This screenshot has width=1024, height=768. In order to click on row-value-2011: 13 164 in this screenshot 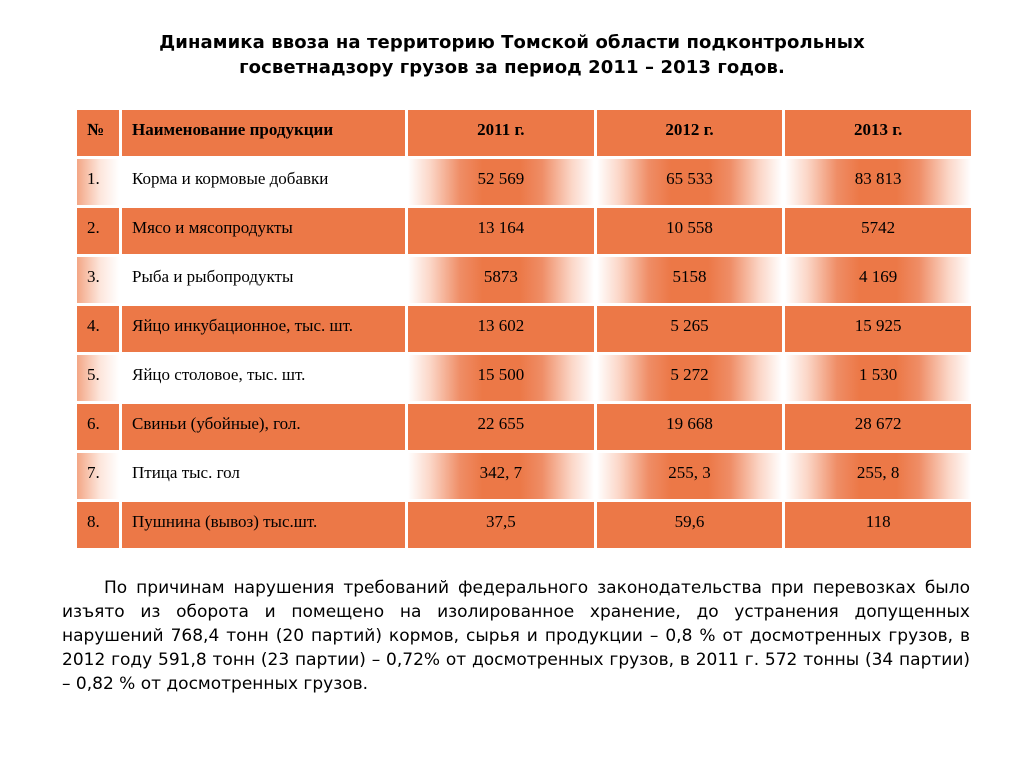, I will do `click(501, 231)`.